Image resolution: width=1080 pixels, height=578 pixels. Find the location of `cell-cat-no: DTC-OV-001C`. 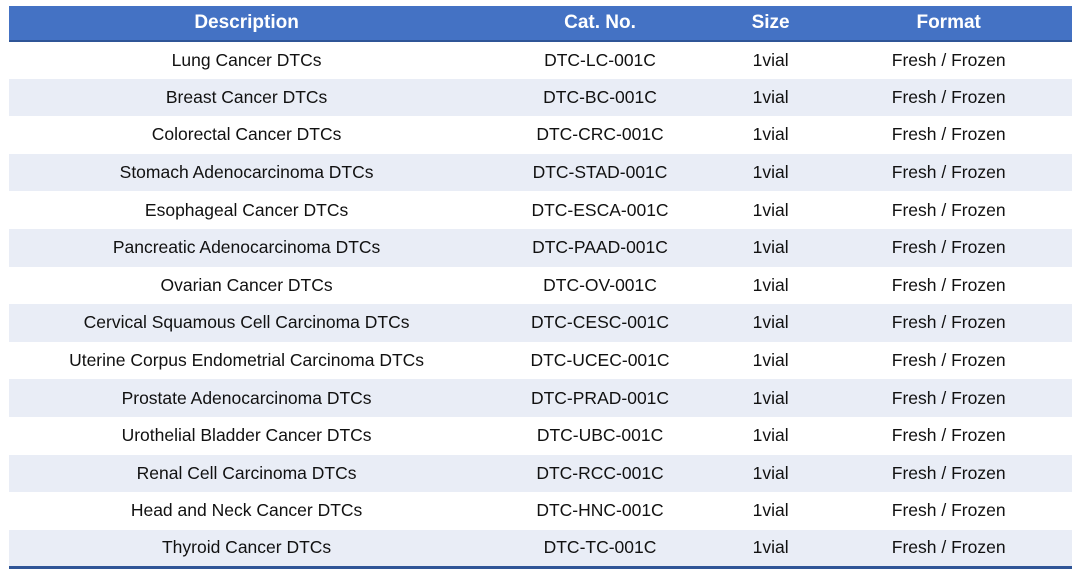

cell-cat-no: DTC-OV-001C is located at coordinates (600, 284).